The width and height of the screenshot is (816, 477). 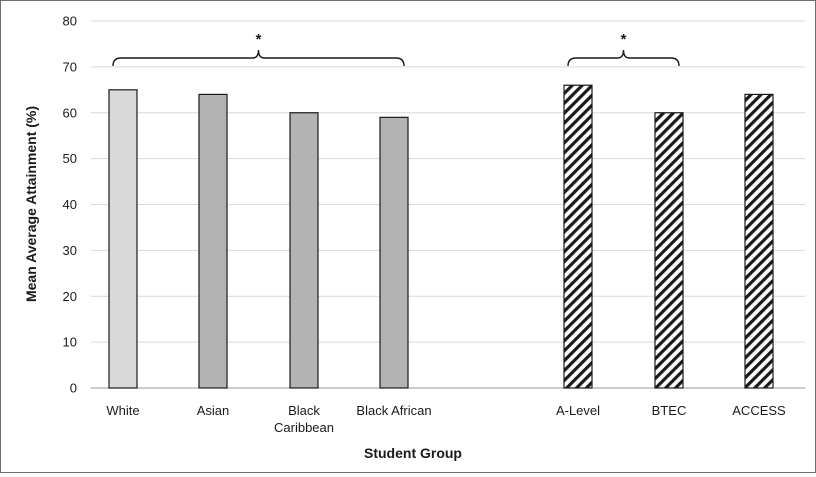 I want to click on y-tick-label: 40, so click(x=70, y=204).